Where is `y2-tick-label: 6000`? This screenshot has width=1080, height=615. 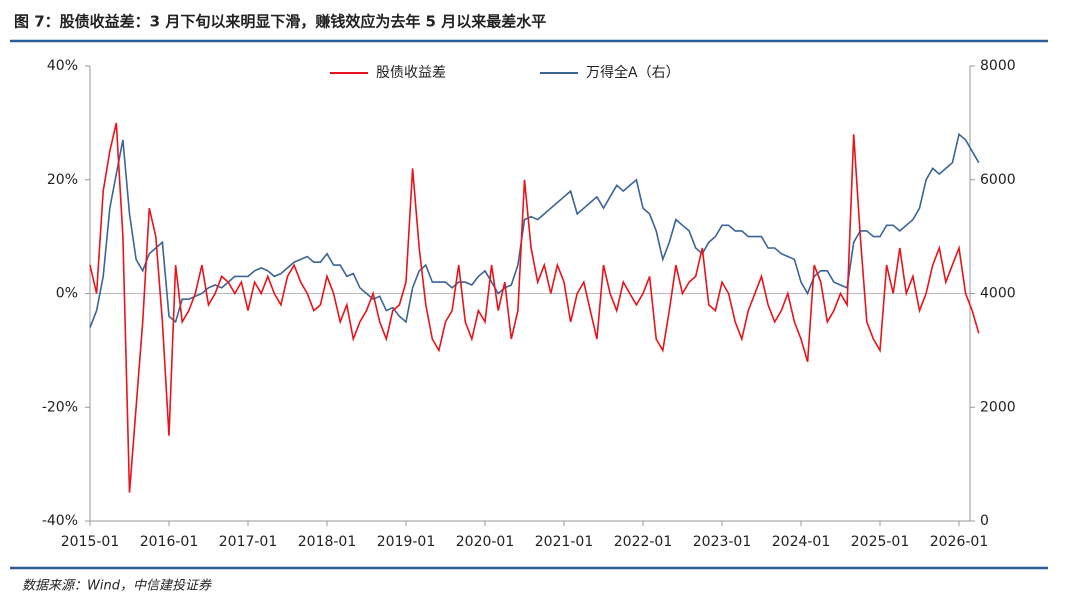 y2-tick-label: 6000 is located at coordinates (998, 180).